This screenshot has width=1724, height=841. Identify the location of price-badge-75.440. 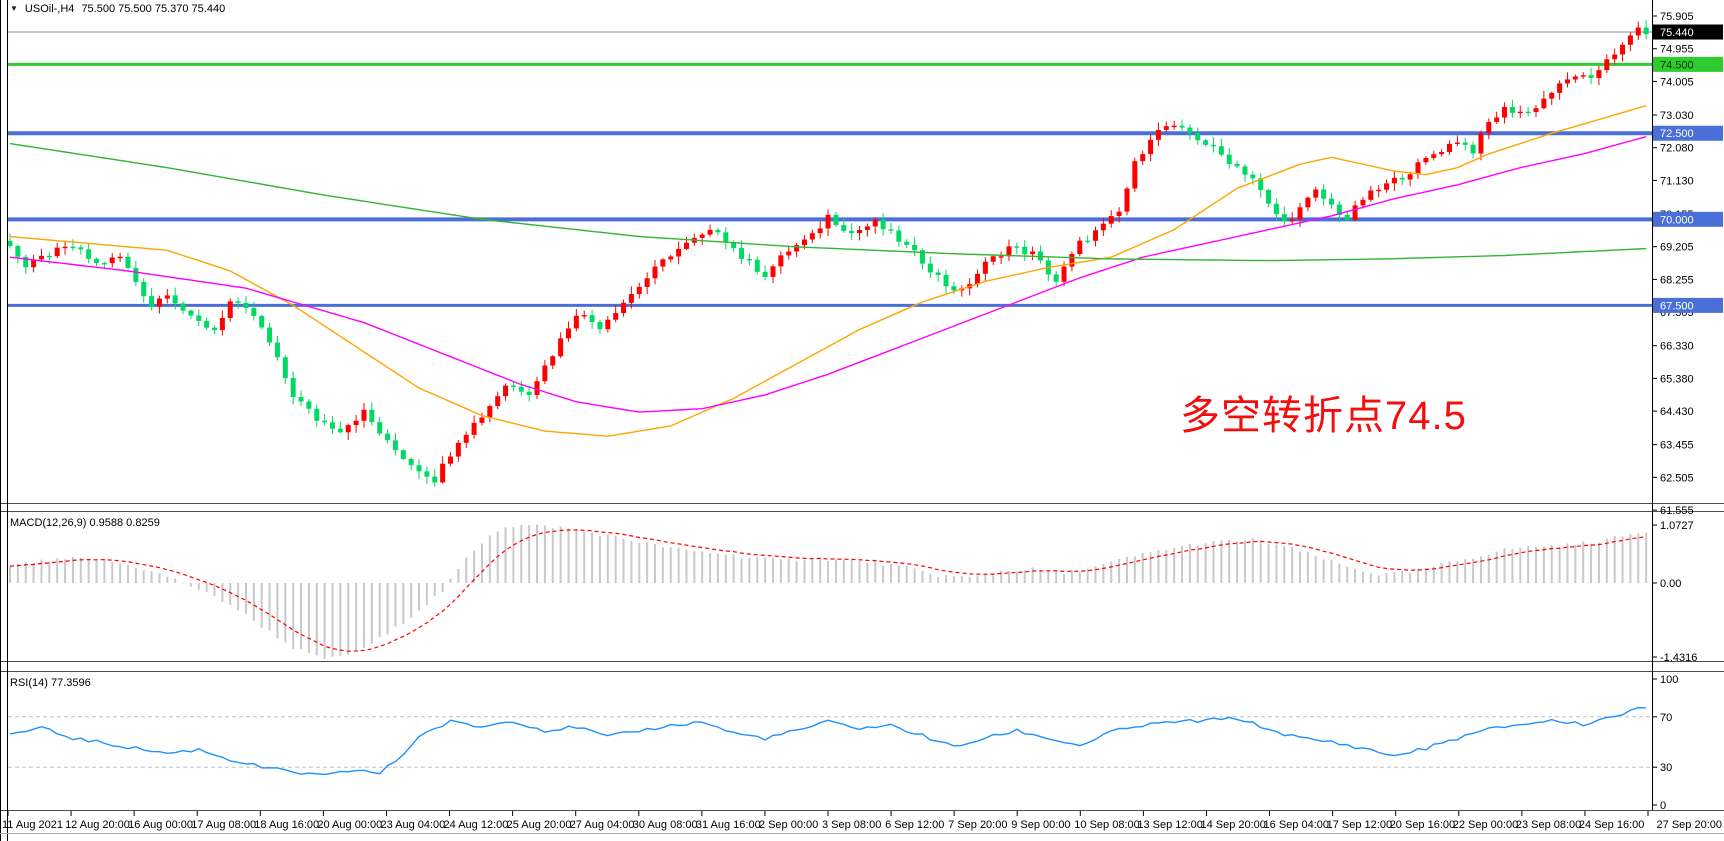
(1688, 32).